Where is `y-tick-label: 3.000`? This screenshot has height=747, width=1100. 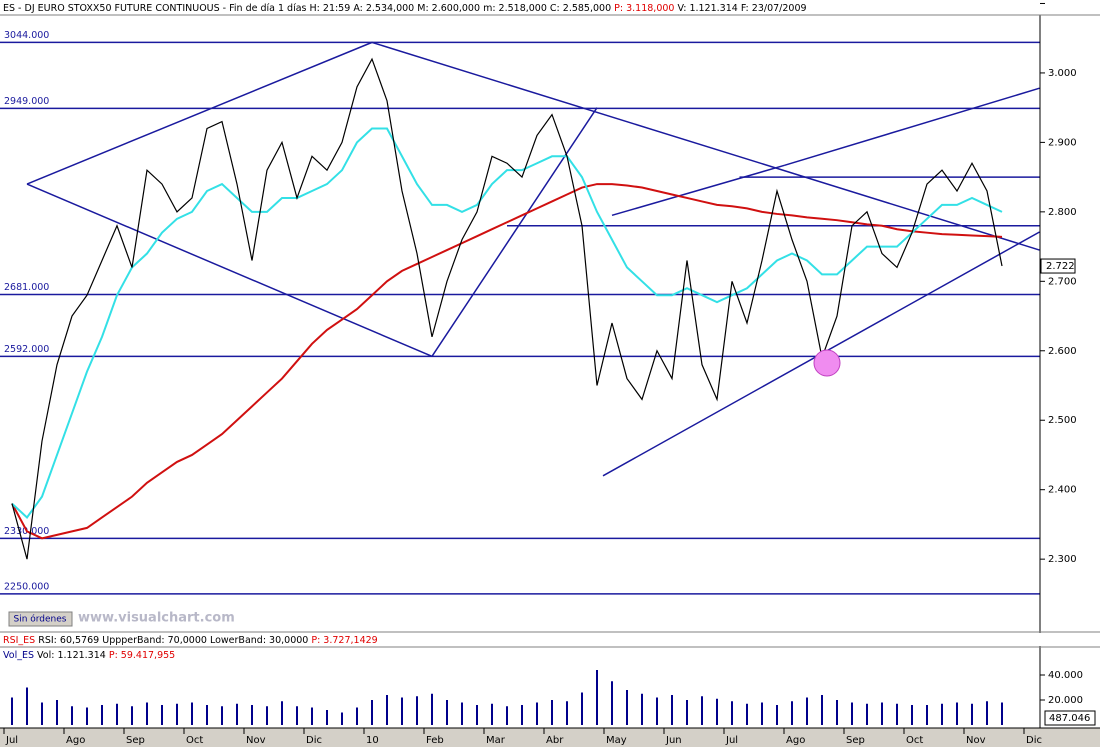
y-tick-label: 3.000 is located at coordinates (1062, 73).